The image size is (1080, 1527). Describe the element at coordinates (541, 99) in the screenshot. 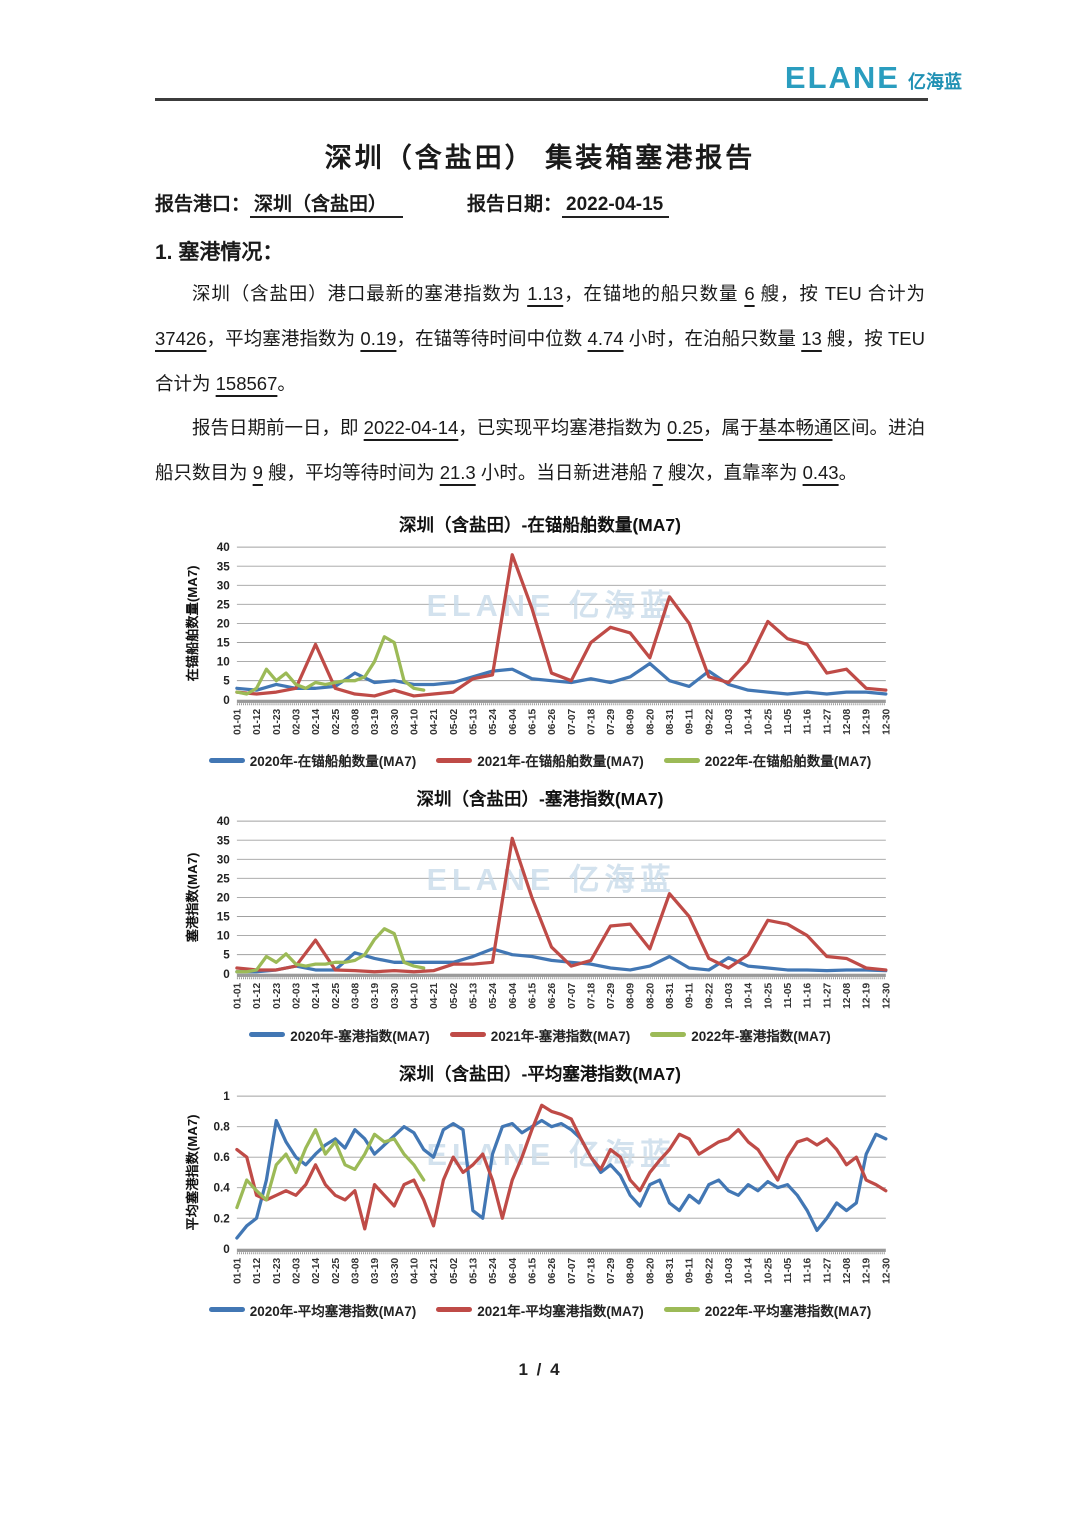

I see `header-divider` at that location.